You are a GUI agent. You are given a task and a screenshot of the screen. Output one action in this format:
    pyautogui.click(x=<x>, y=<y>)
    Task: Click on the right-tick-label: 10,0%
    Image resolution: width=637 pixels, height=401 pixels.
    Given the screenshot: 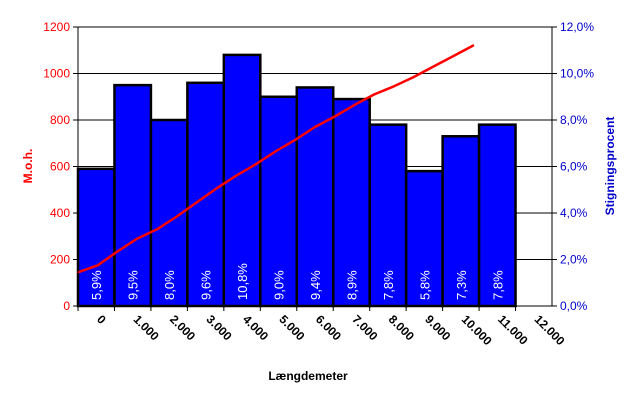 What is the action you would take?
    pyautogui.click(x=577, y=74)
    